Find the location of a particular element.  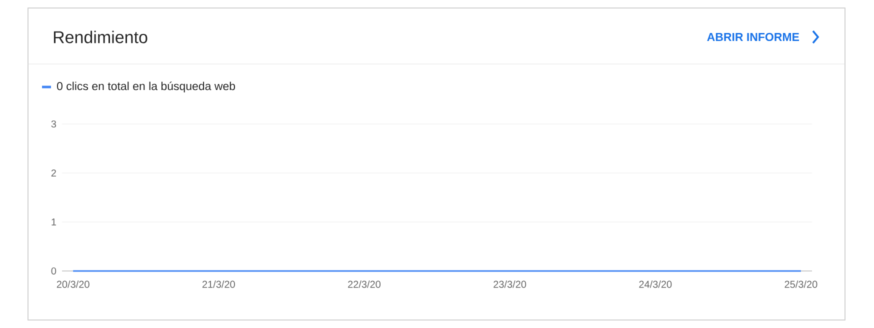

x-tick-label: 23/3/20 is located at coordinates (510, 284).